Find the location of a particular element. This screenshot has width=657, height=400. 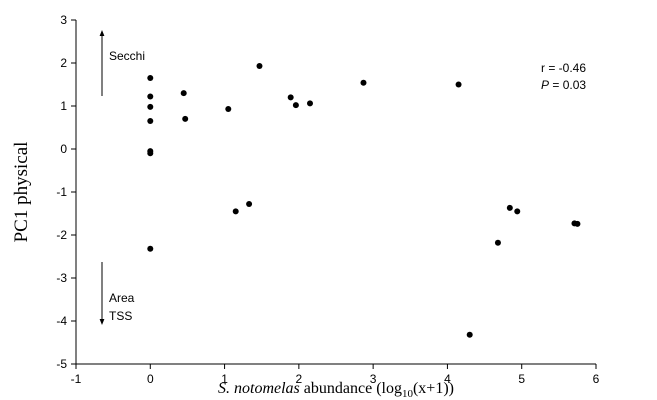

y-tick-label: -4 is located at coordinates (61, 321).